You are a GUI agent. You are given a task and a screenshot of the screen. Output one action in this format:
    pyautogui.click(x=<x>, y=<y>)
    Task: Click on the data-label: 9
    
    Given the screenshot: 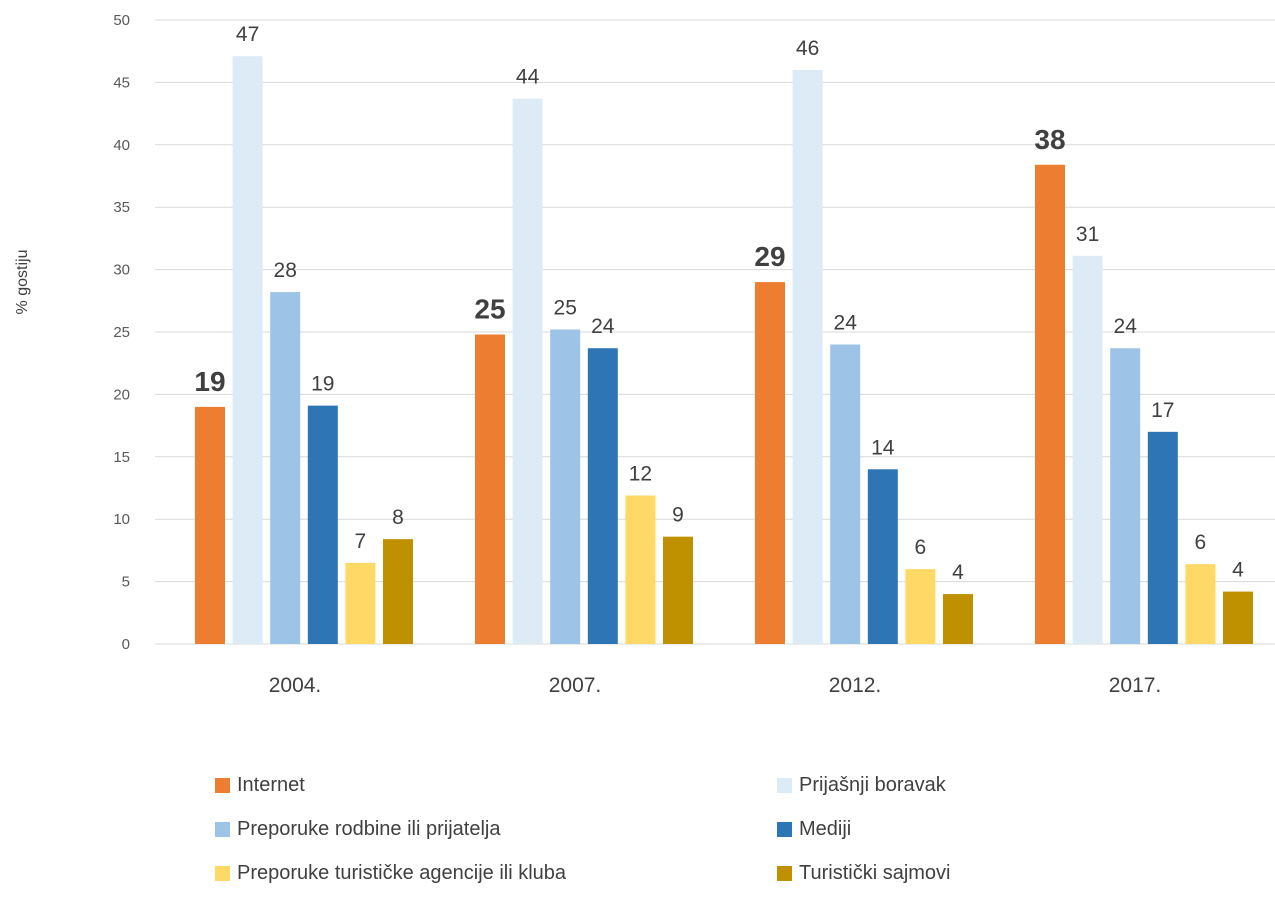 What is the action you would take?
    pyautogui.click(x=678, y=515)
    